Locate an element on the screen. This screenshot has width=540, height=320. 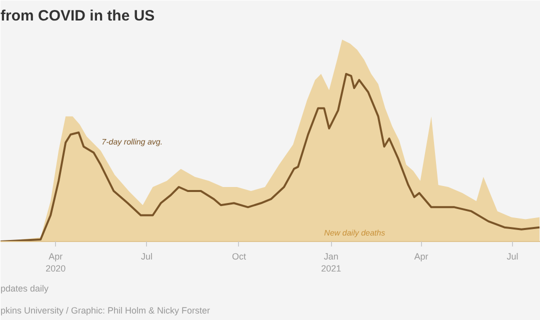
x-tick-label: Apr is located at coordinates (421, 257).